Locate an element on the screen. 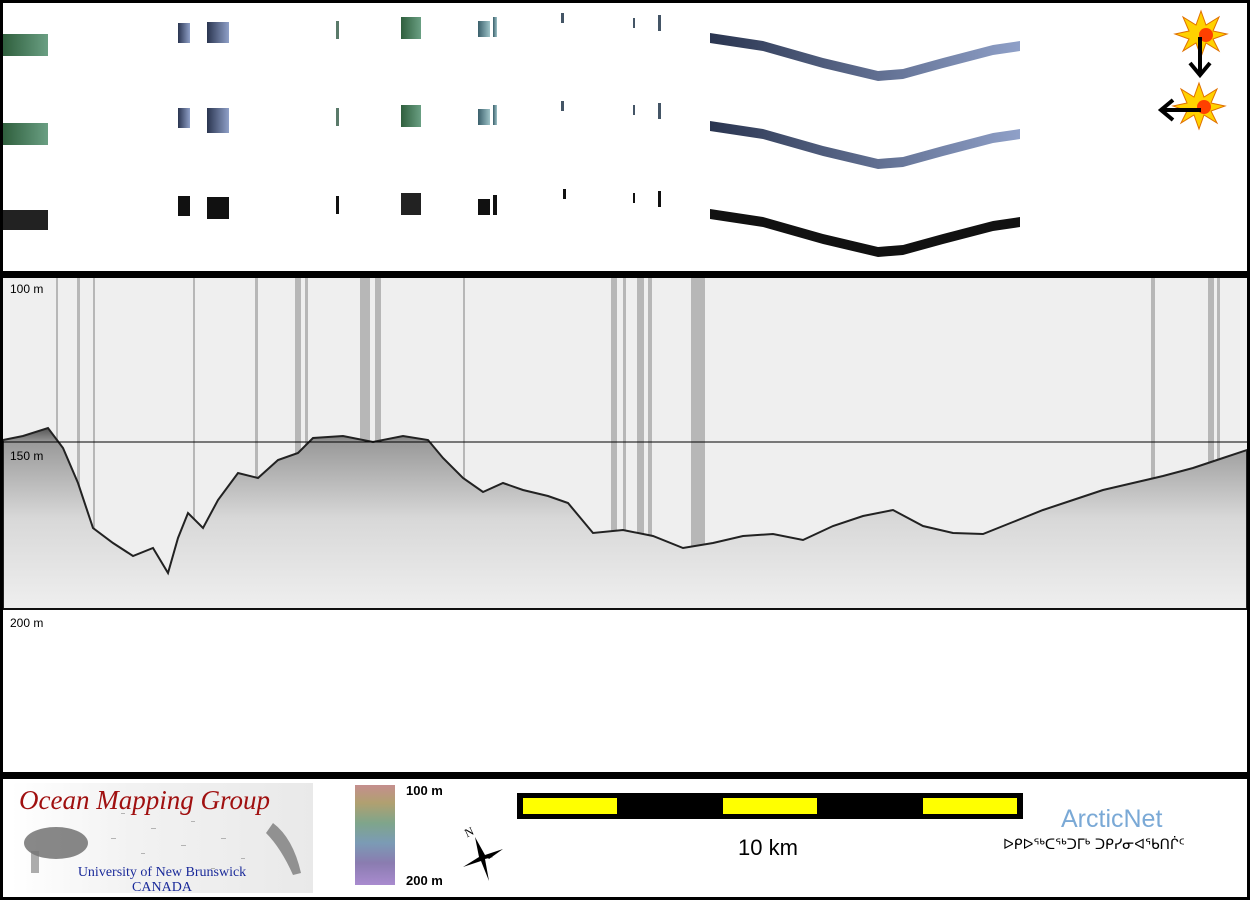 The image size is (1250, 900). ogm-country: CANADA is located at coordinates (162, 887).